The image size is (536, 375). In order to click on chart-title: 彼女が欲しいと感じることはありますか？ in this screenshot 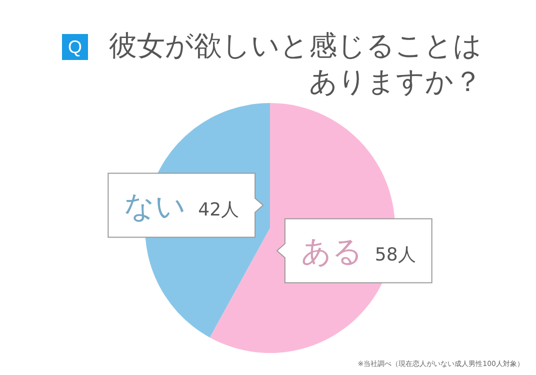, I will do `click(295, 64)`.